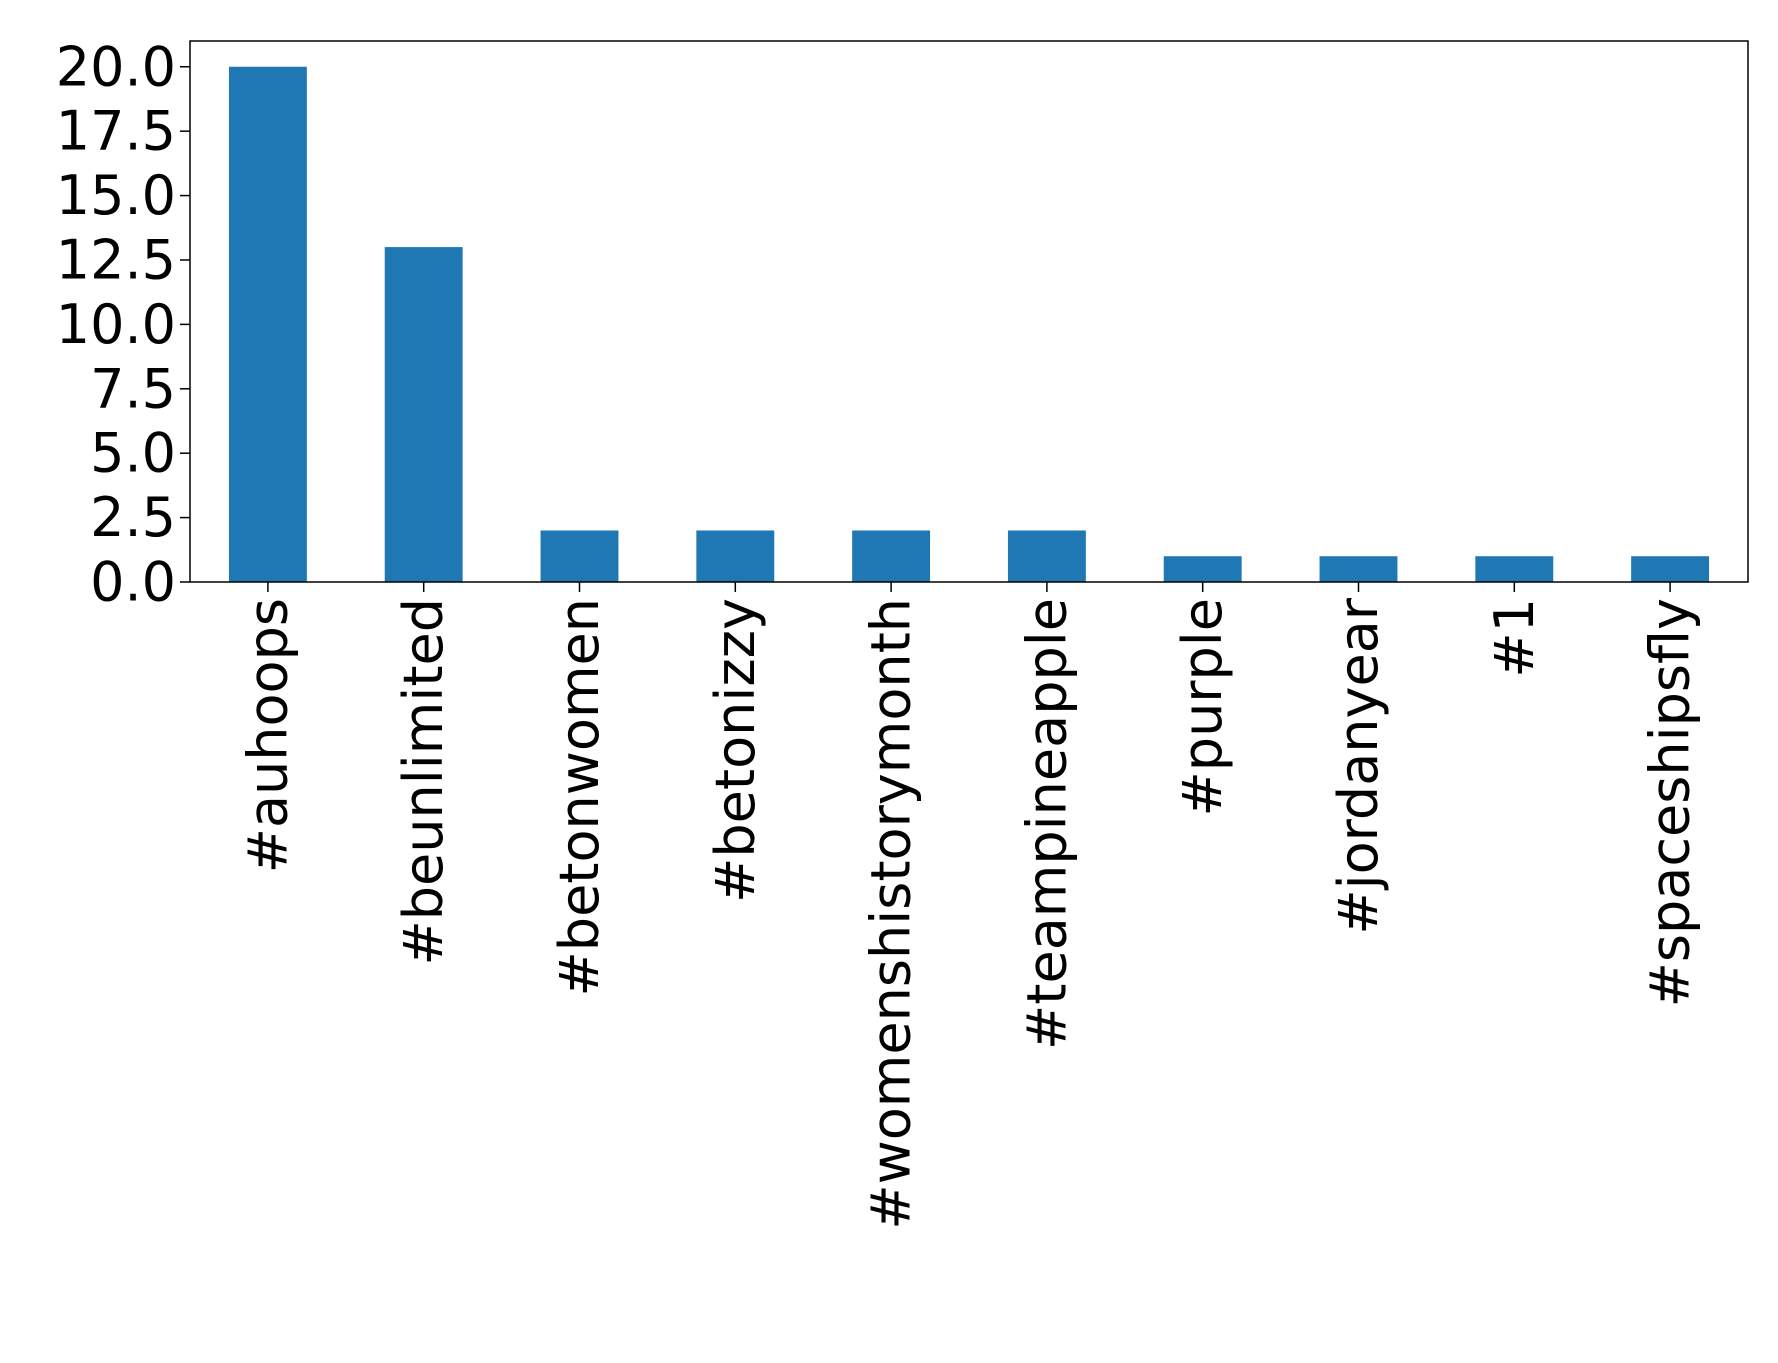 This screenshot has height=1363, width=1778. What do you see at coordinates (116, 259) in the screenshot?
I see `y-tick-label: 12.5` at bounding box center [116, 259].